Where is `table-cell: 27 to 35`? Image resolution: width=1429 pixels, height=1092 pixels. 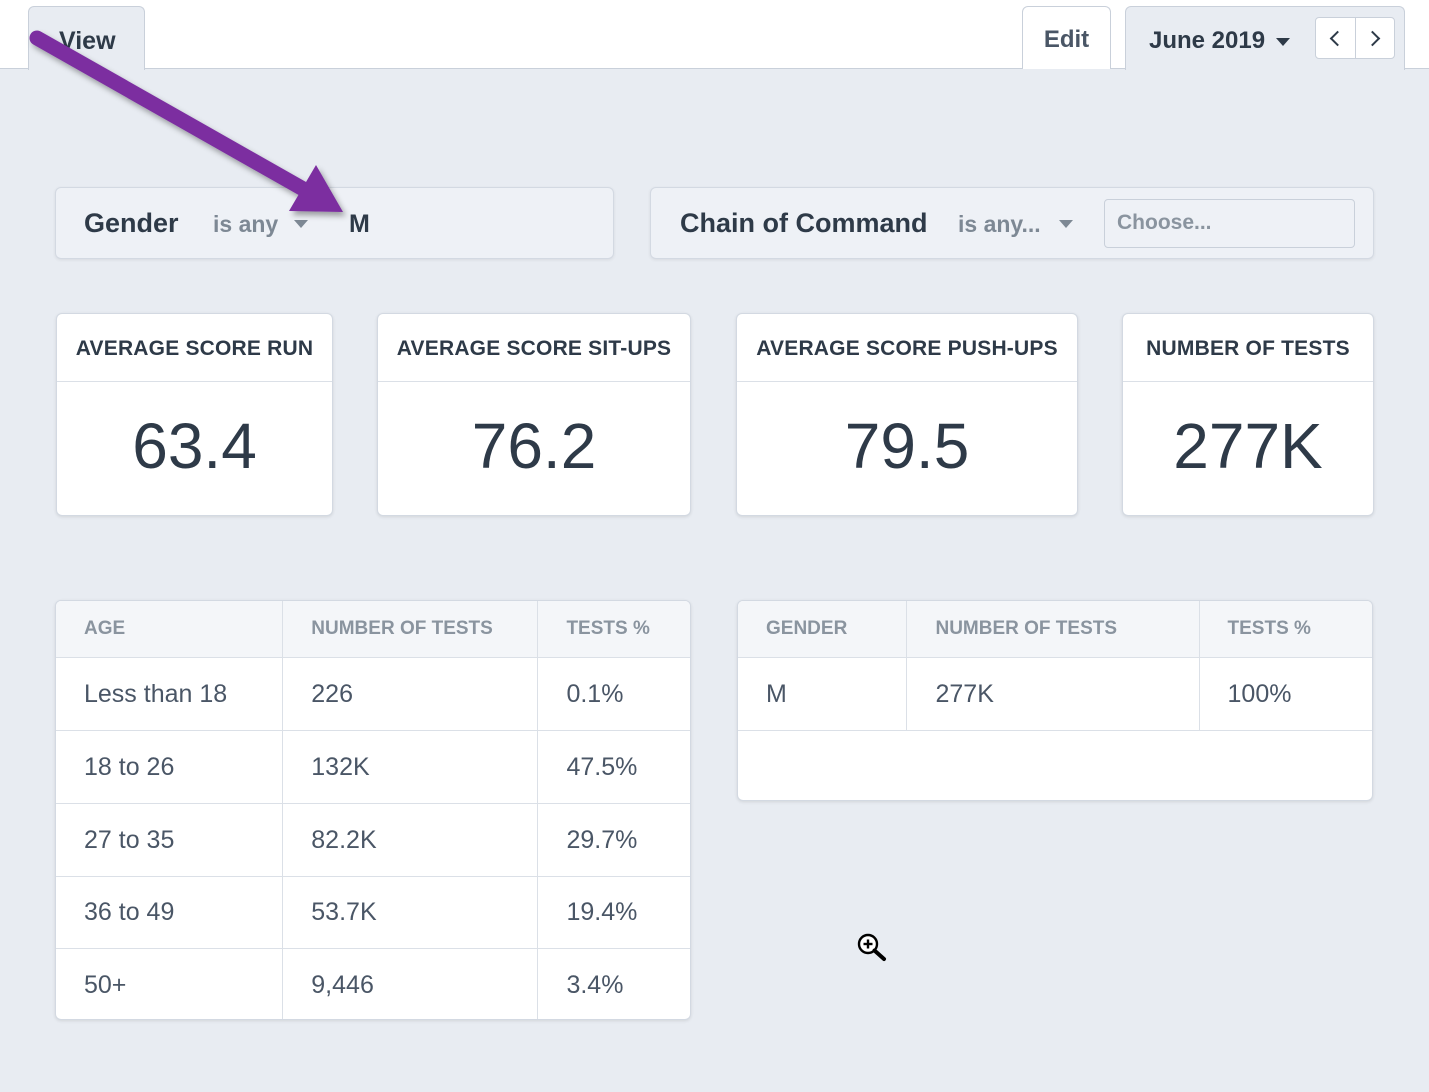
table-cell: 27 to 35 is located at coordinates (170, 840).